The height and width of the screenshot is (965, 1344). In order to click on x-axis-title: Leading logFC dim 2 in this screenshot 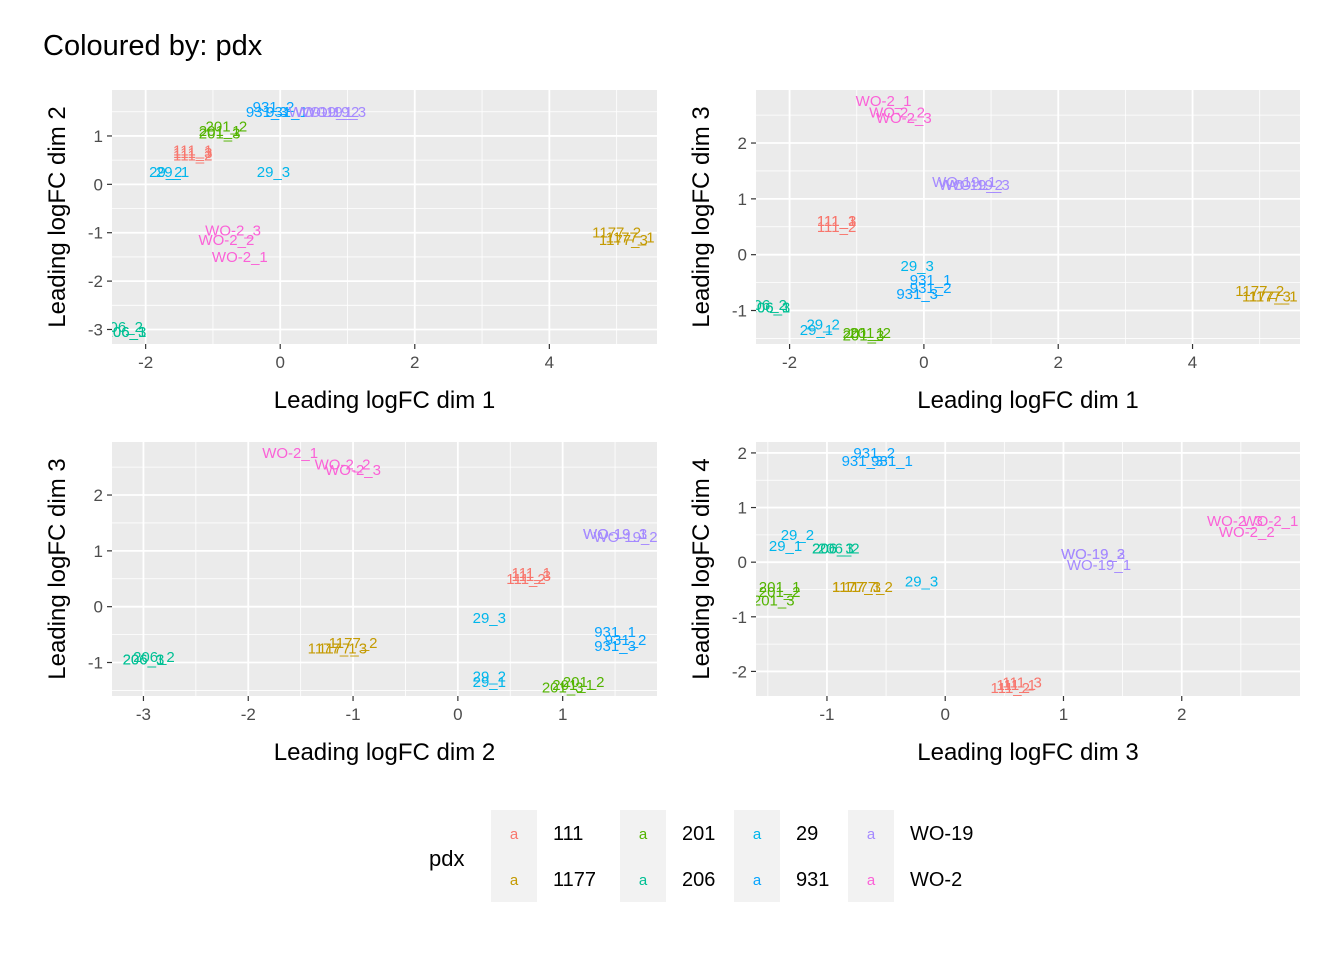, I will do `click(384, 752)`.